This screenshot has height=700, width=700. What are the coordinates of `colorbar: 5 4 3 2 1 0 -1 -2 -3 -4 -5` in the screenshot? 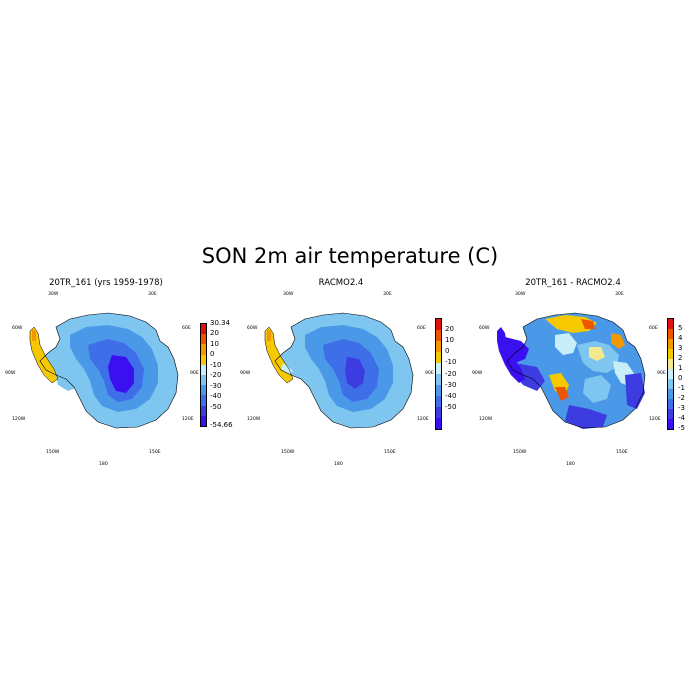 It's located at (682, 375).